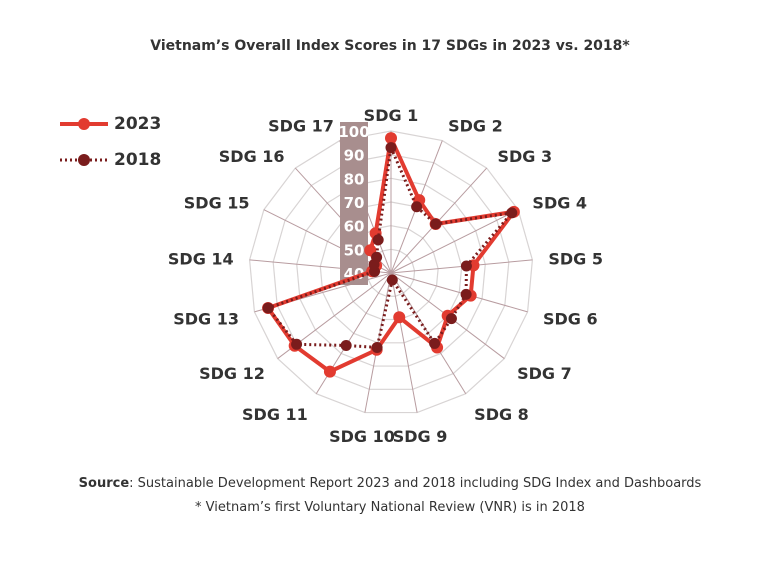 Image resolution: width=780 pixels, height=563 pixels. What do you see at coordinates (354, 179) in the screenshot?
I see `radial-tick-label: 80` at bounding box center [354, 179].